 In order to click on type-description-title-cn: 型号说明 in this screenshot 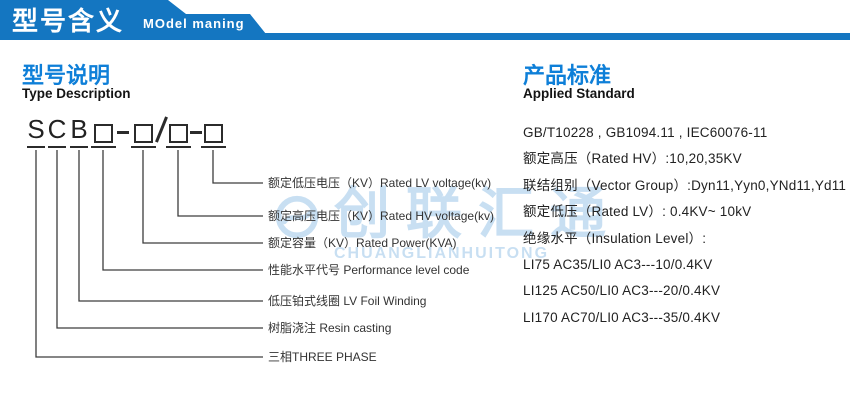, I will do `click(66, 75)`.